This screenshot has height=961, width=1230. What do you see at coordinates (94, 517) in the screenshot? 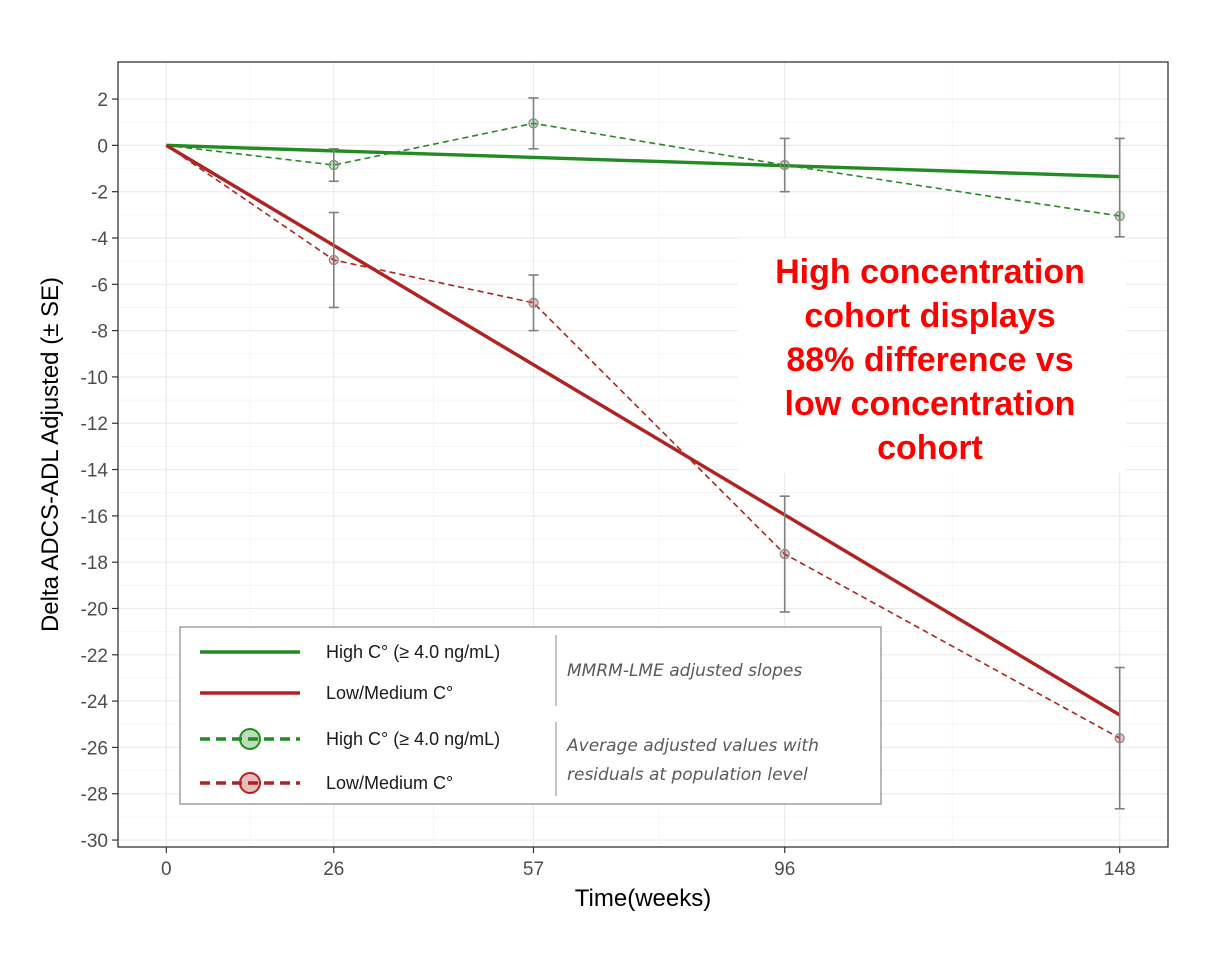
I see `y-tick-label: -16` at bounding box center [94, 517].